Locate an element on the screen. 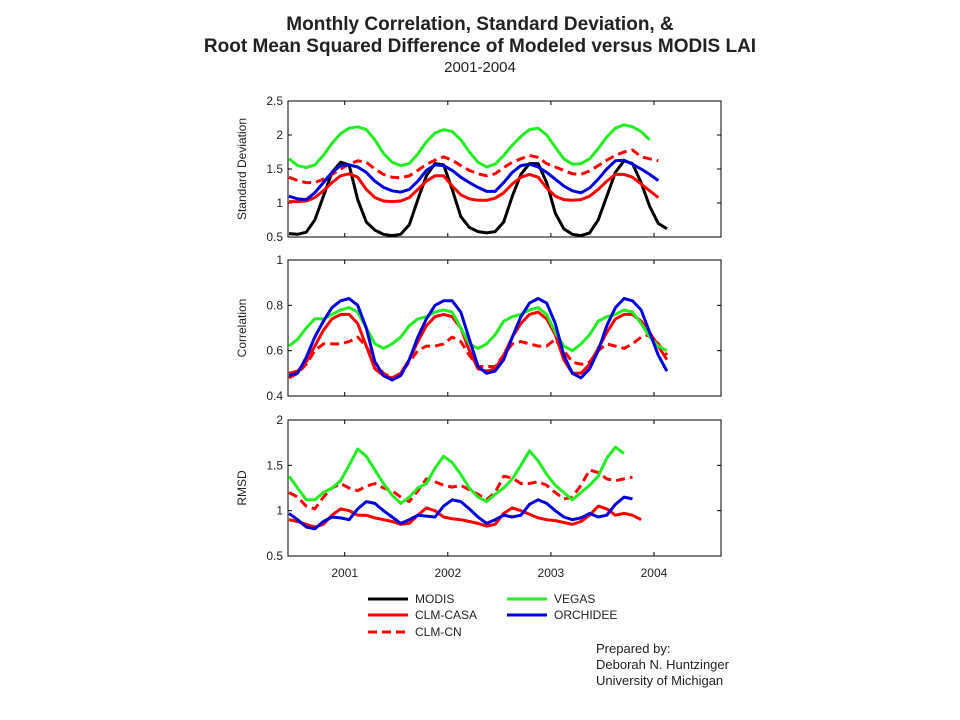 The image size is (960, 720). legend-item-modis: MODIS is located at coordinates (411, 599).